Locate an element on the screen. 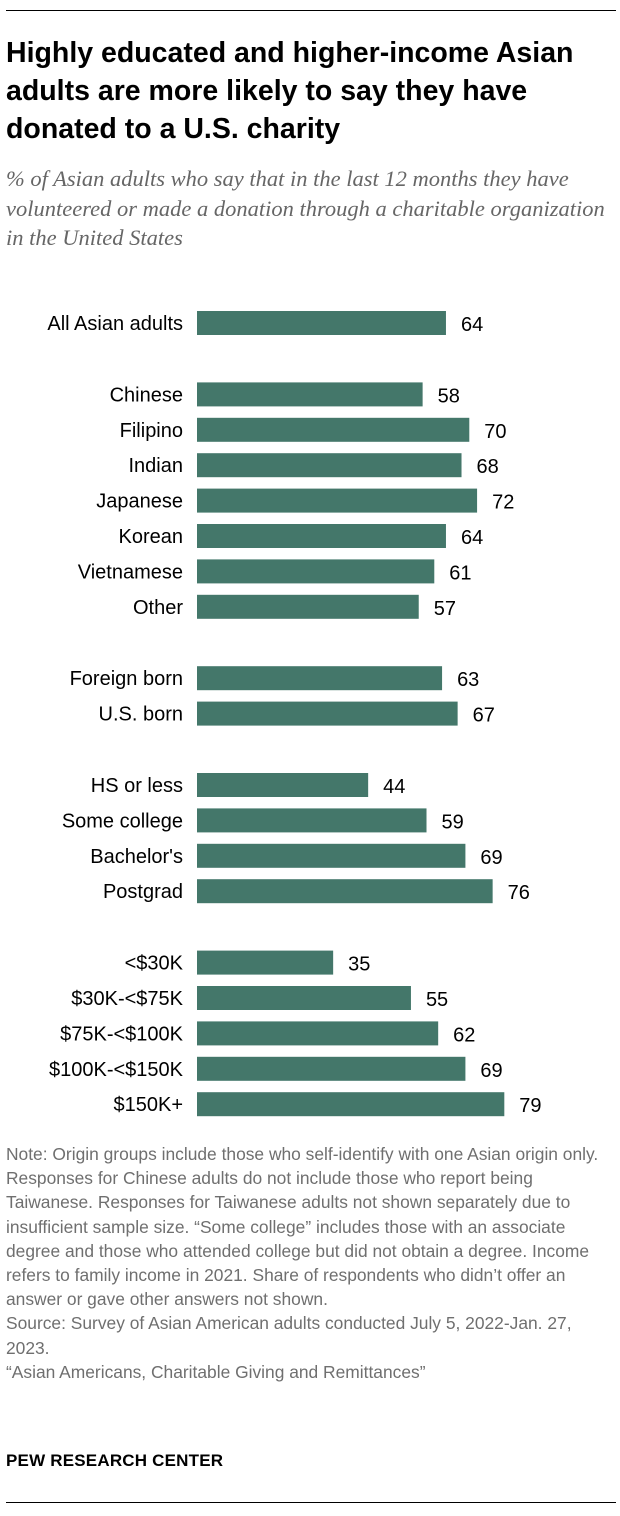 The height and width of the screenshot is (1516, 620). bar-vietnamese is located at coordinates (316, 571).